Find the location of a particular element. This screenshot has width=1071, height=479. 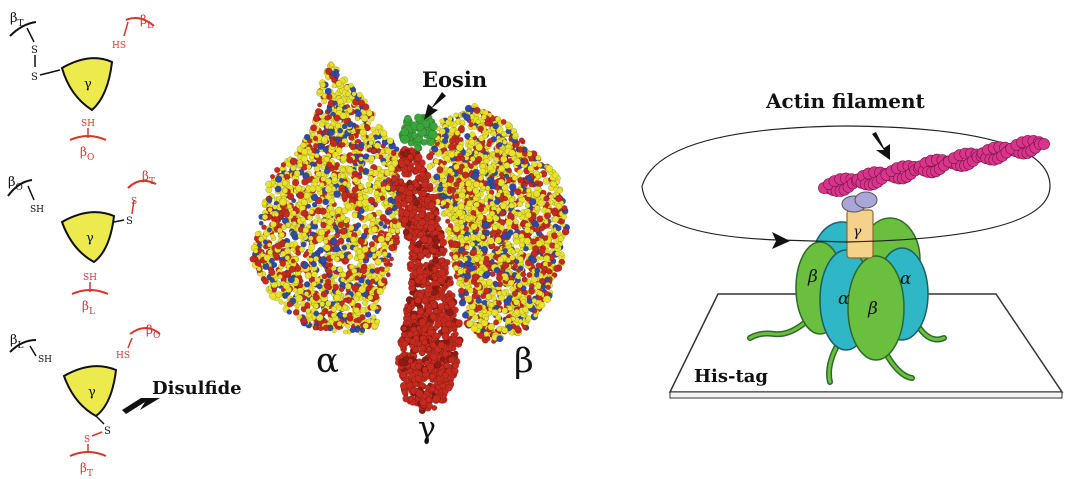

scheme3-hs: HS is located at coordinates (123, 356).